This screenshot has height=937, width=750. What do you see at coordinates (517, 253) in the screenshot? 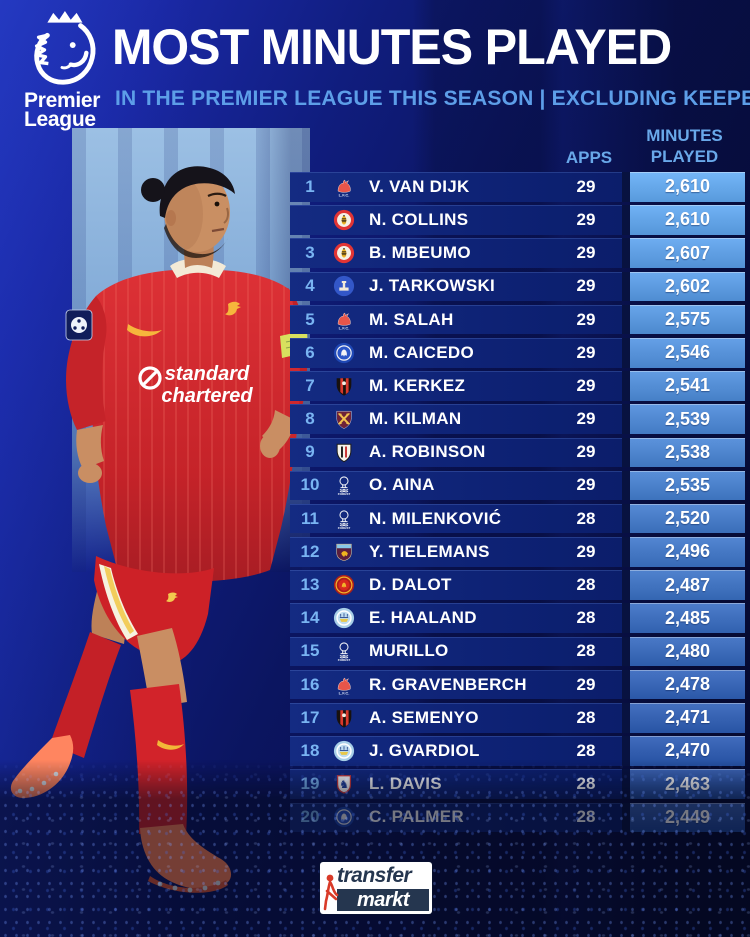
I see `table-row: 3 B. MBEUMO 29 2,607` at bounding box center [517, 253].